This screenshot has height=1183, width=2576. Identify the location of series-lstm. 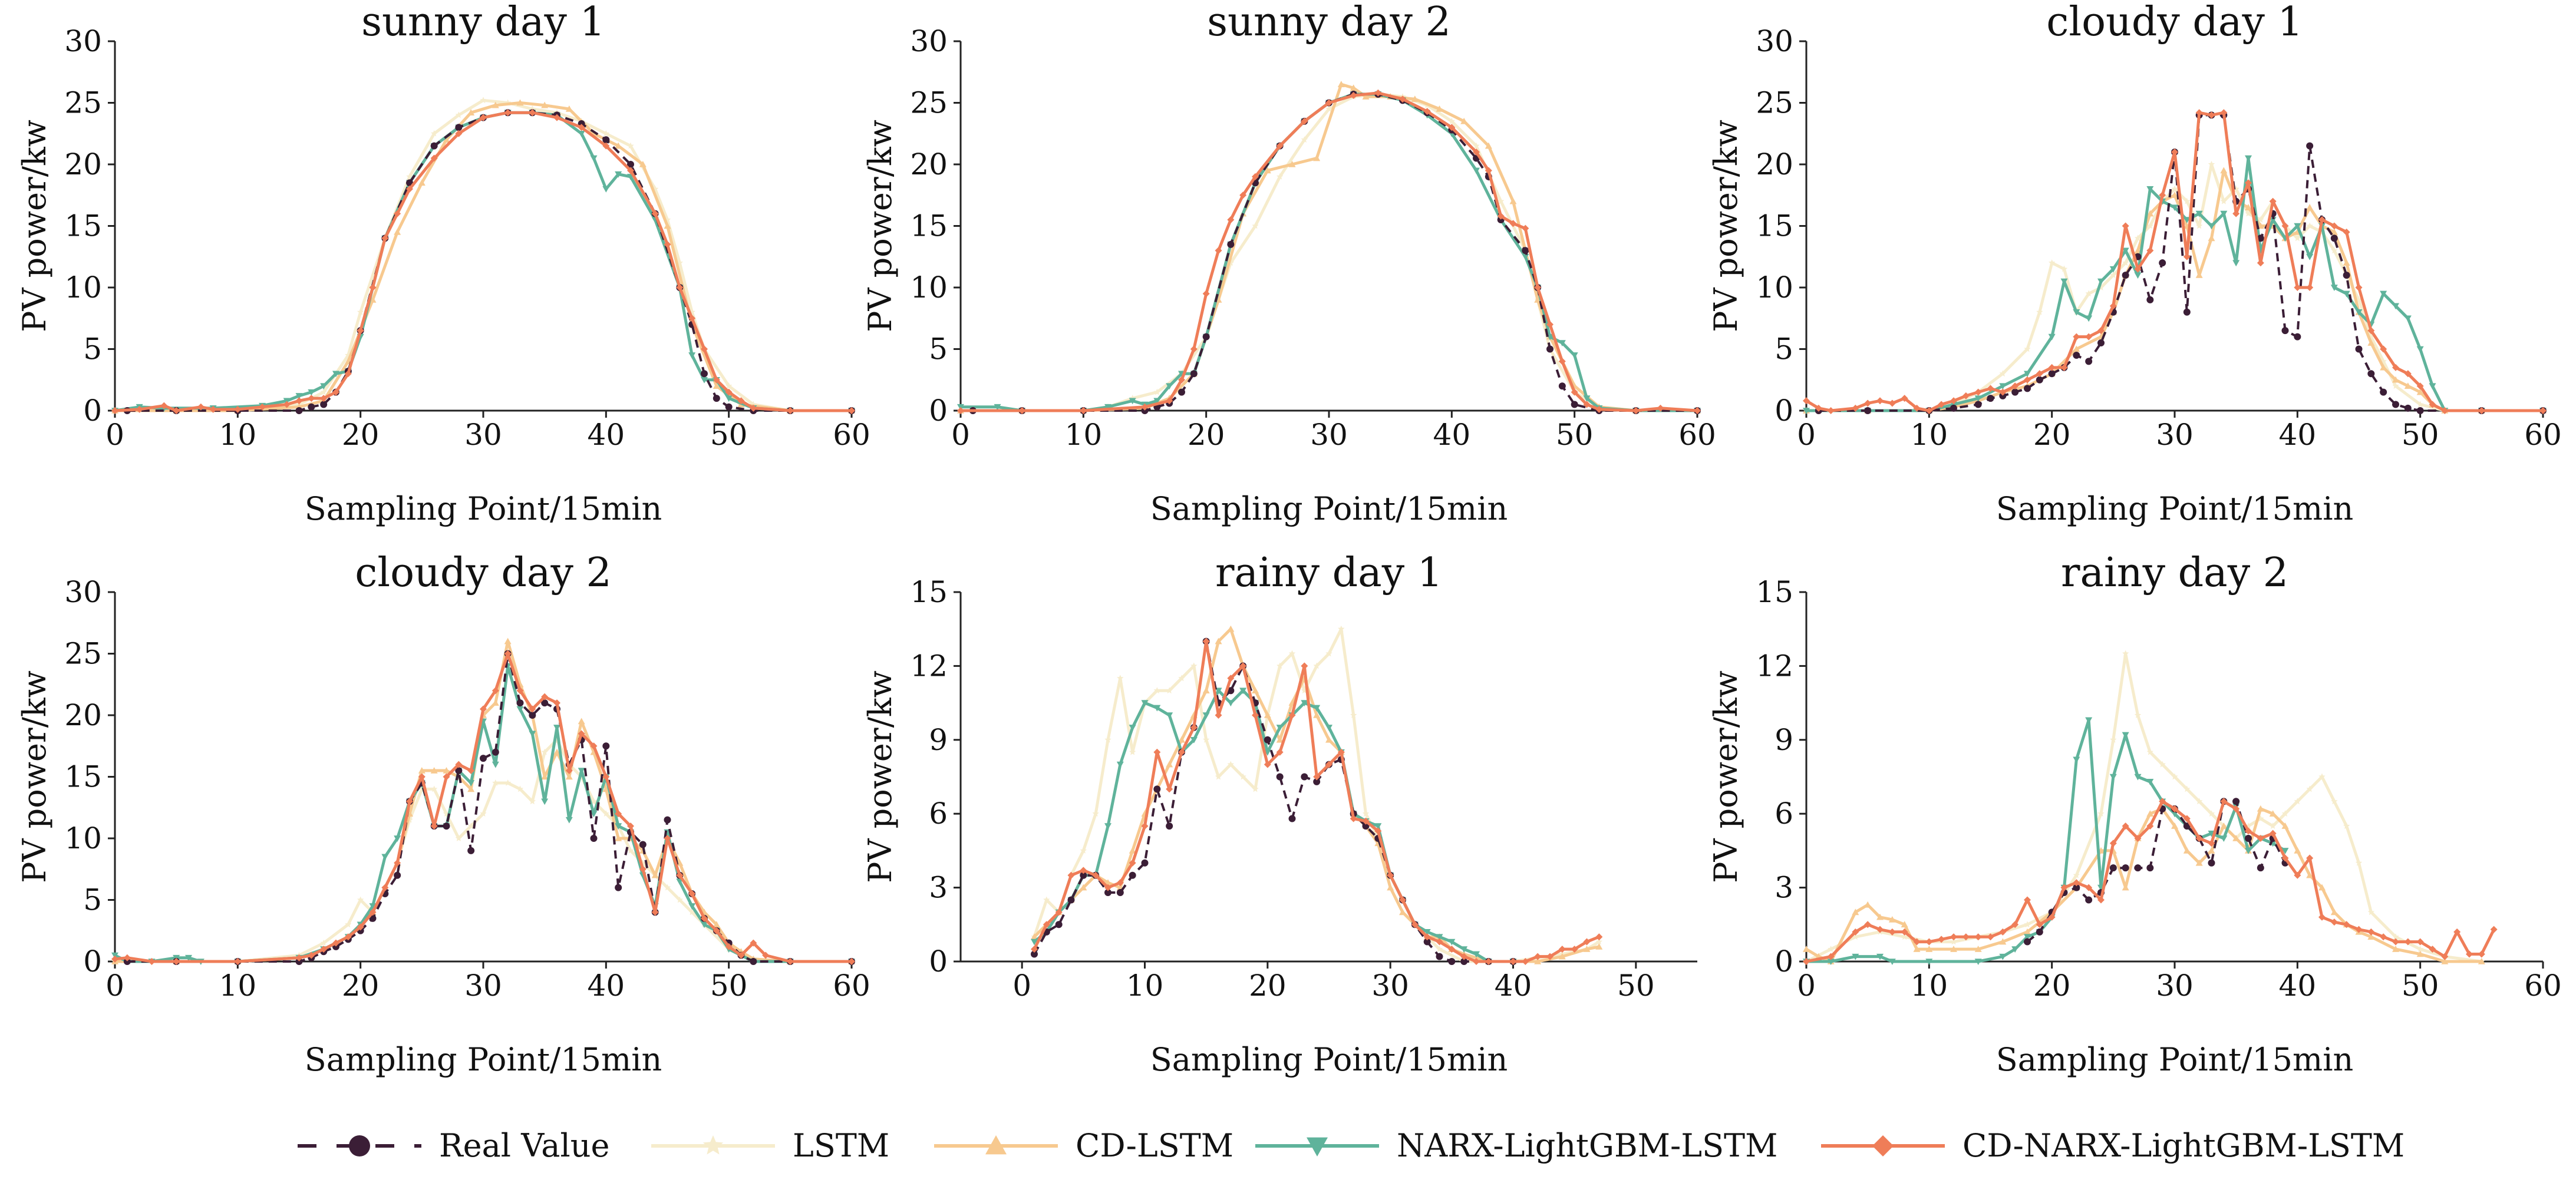
(1329, 252).